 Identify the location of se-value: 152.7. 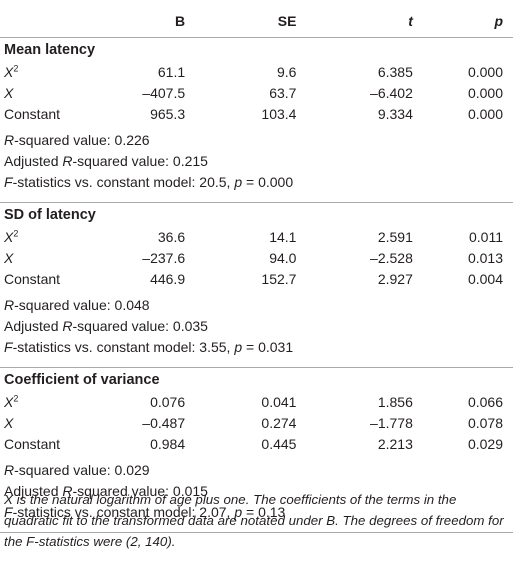
(279, 279).